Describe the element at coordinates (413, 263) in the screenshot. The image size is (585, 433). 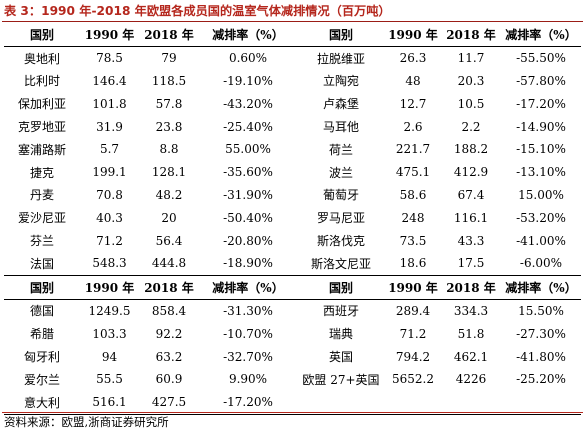
I see `right-value-1990-cell: 18.6` at that location.